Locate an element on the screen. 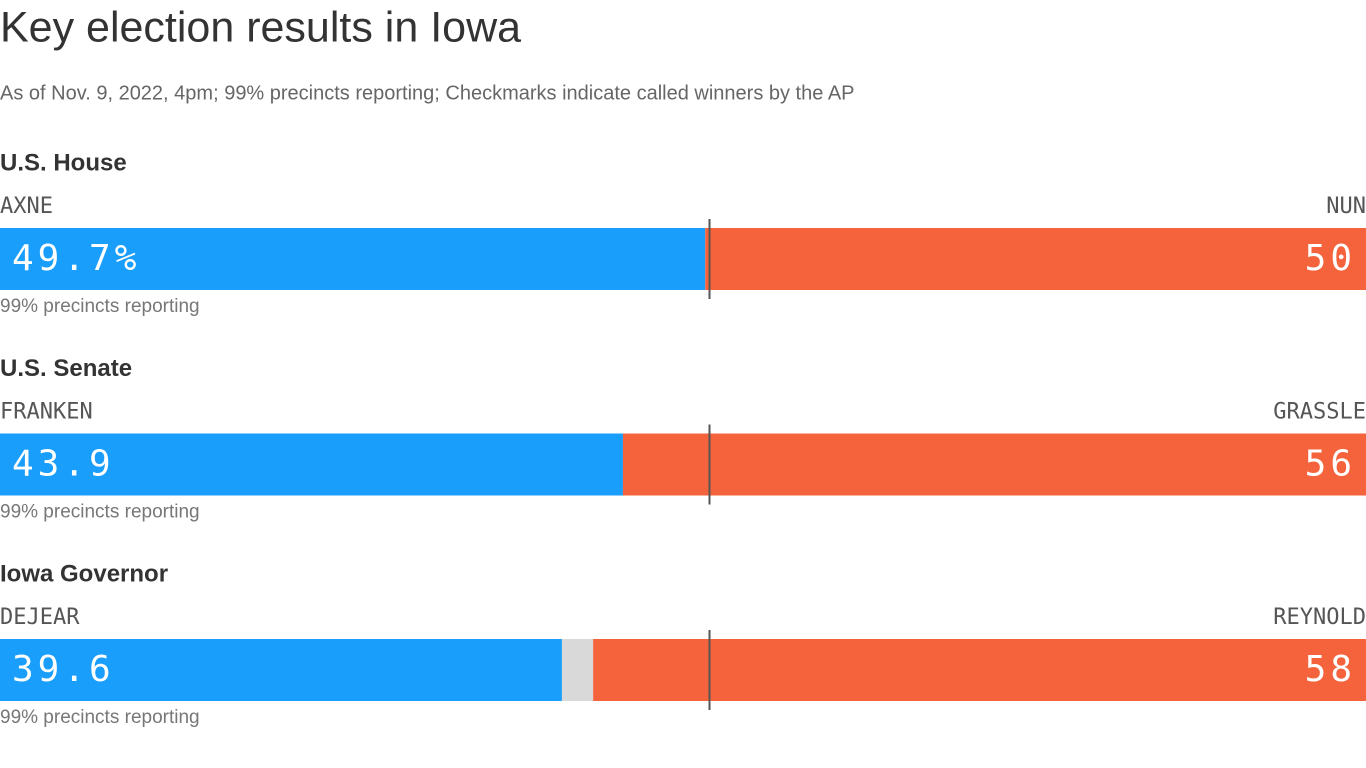 The height and width of the screenshot is (768, 1366). candidate-name: FRANKEN is located at coordinates (46, 412).